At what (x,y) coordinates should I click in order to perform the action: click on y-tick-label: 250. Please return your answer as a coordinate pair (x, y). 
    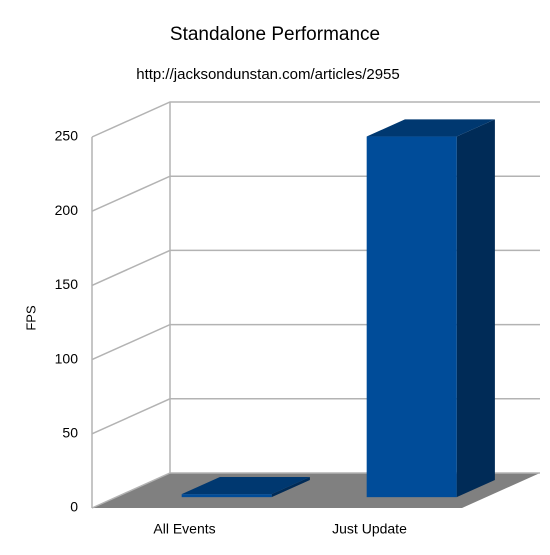
    Looking at the image, I should click on (67, 136).